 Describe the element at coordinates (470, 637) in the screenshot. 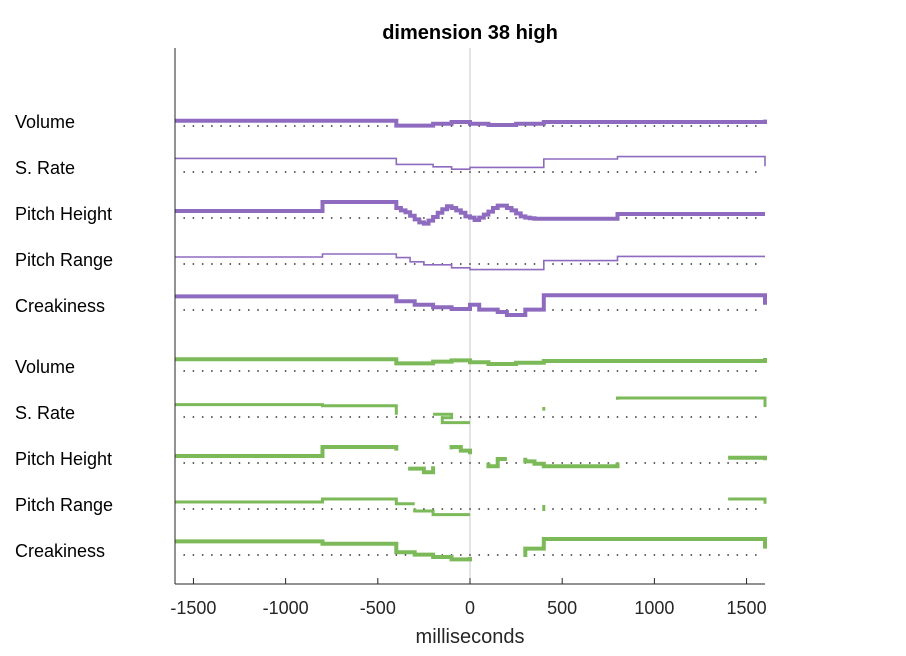

I see `x-axis-label: milliseconds` at that location.